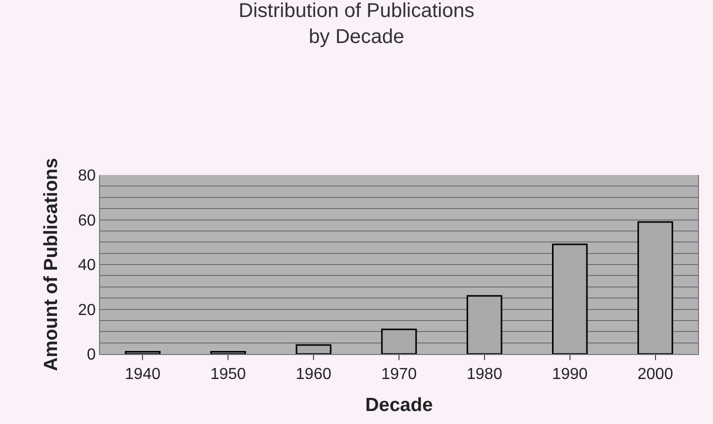  I want to click on x-tick-label: 1990, so click(570, 375).